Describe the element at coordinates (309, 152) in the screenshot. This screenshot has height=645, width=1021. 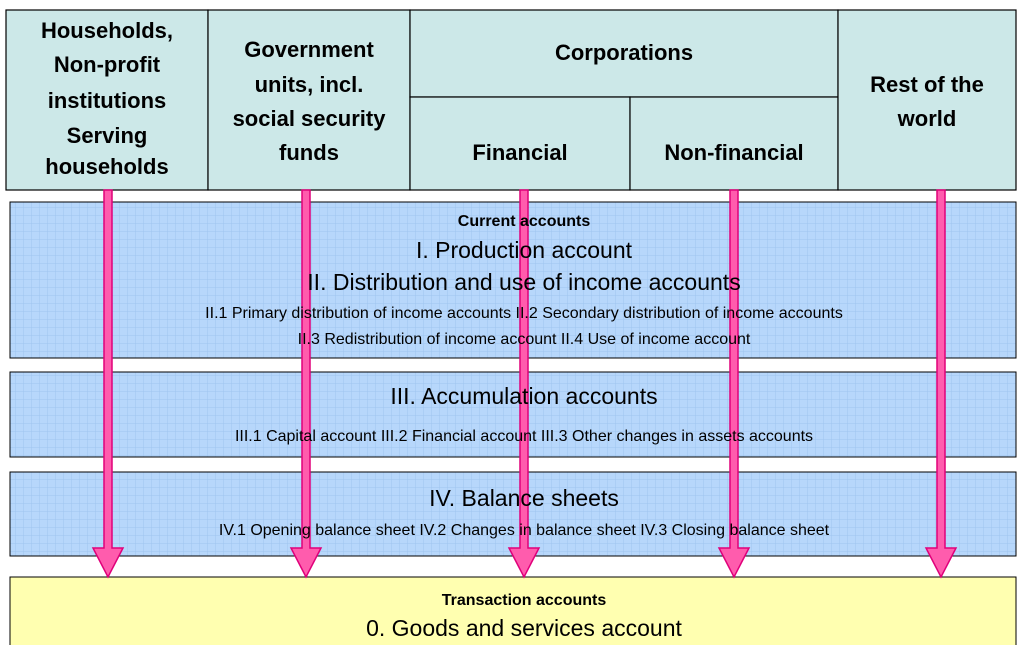
I see `header-label: funds` at that location.